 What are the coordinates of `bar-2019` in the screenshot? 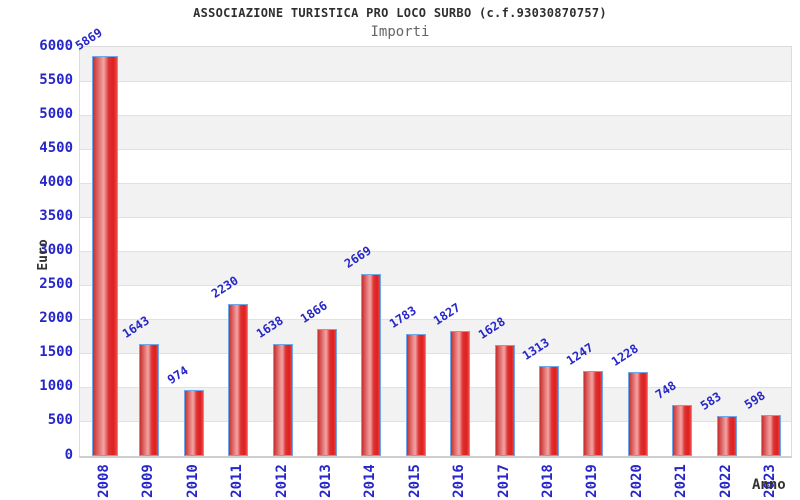 It's located at (593, 413).